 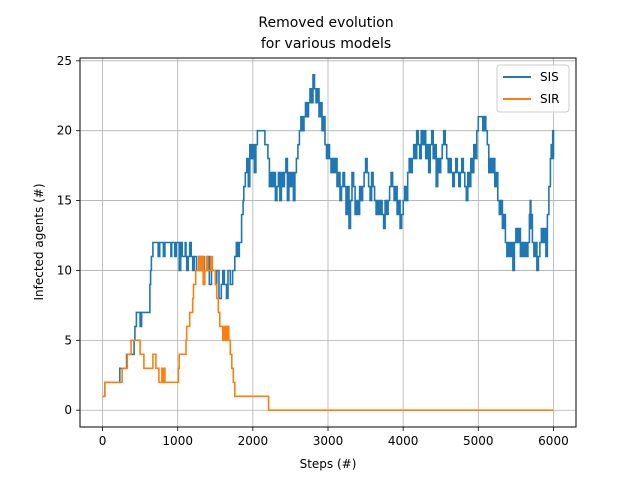 I want to click on chart-title-line-2: for various models, so click(x=326, y=44).